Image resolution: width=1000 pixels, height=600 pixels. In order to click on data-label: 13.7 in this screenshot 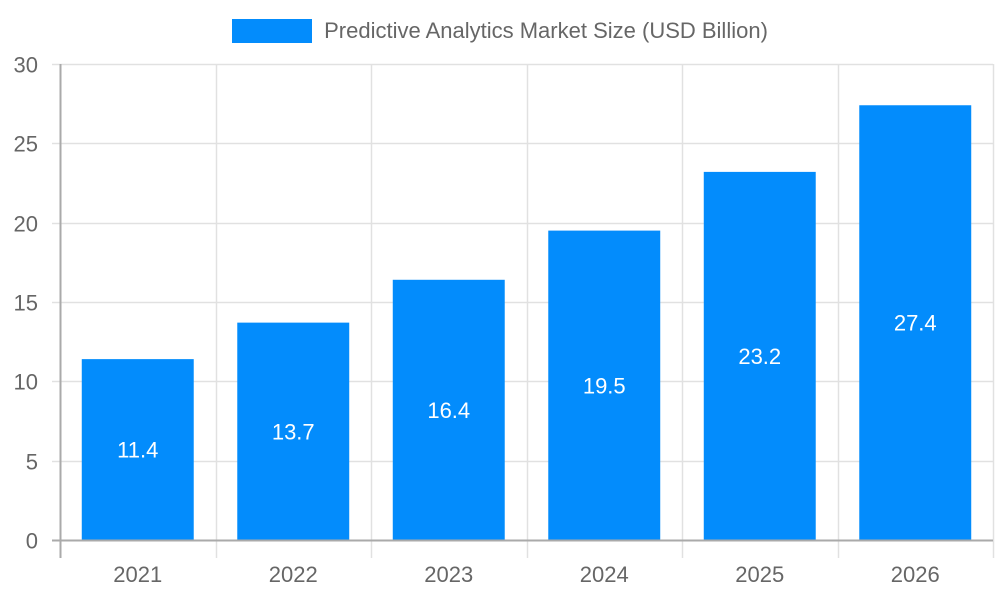, I will do `click(293, 431)`.